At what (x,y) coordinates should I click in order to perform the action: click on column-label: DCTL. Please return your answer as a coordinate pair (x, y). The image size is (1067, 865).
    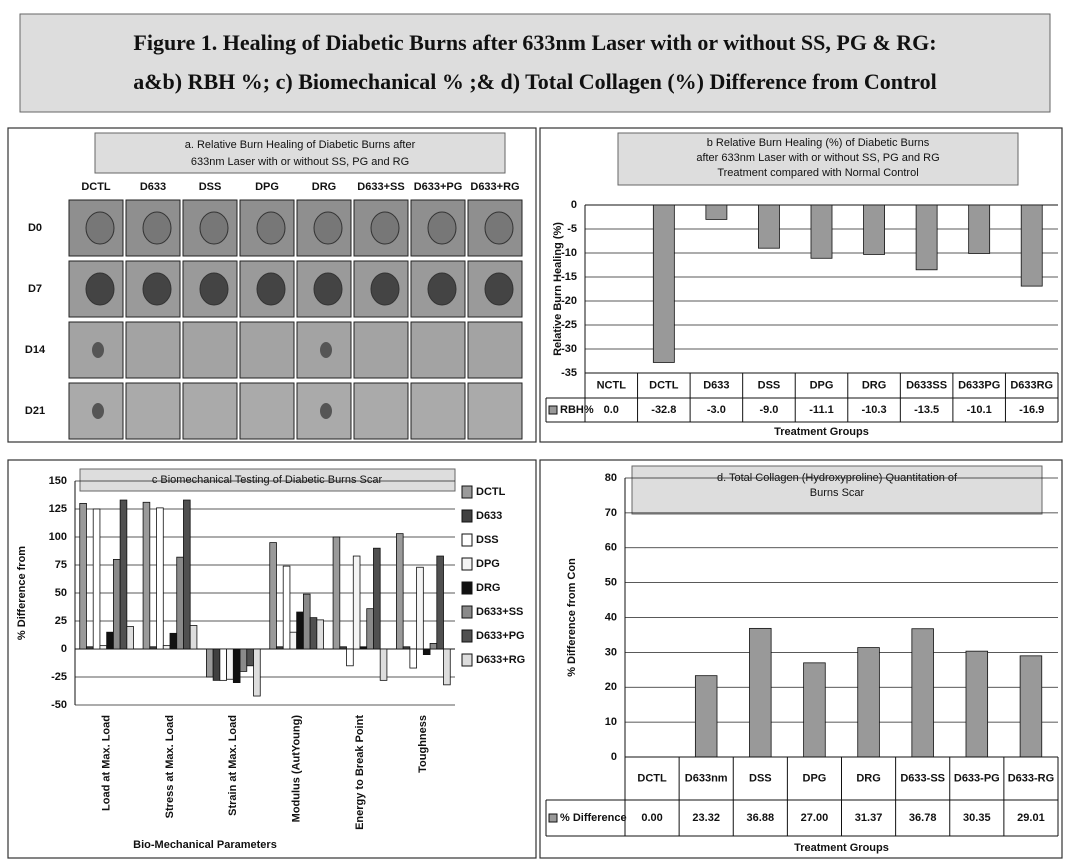
    Looking at the image, I should click on (96, 187).